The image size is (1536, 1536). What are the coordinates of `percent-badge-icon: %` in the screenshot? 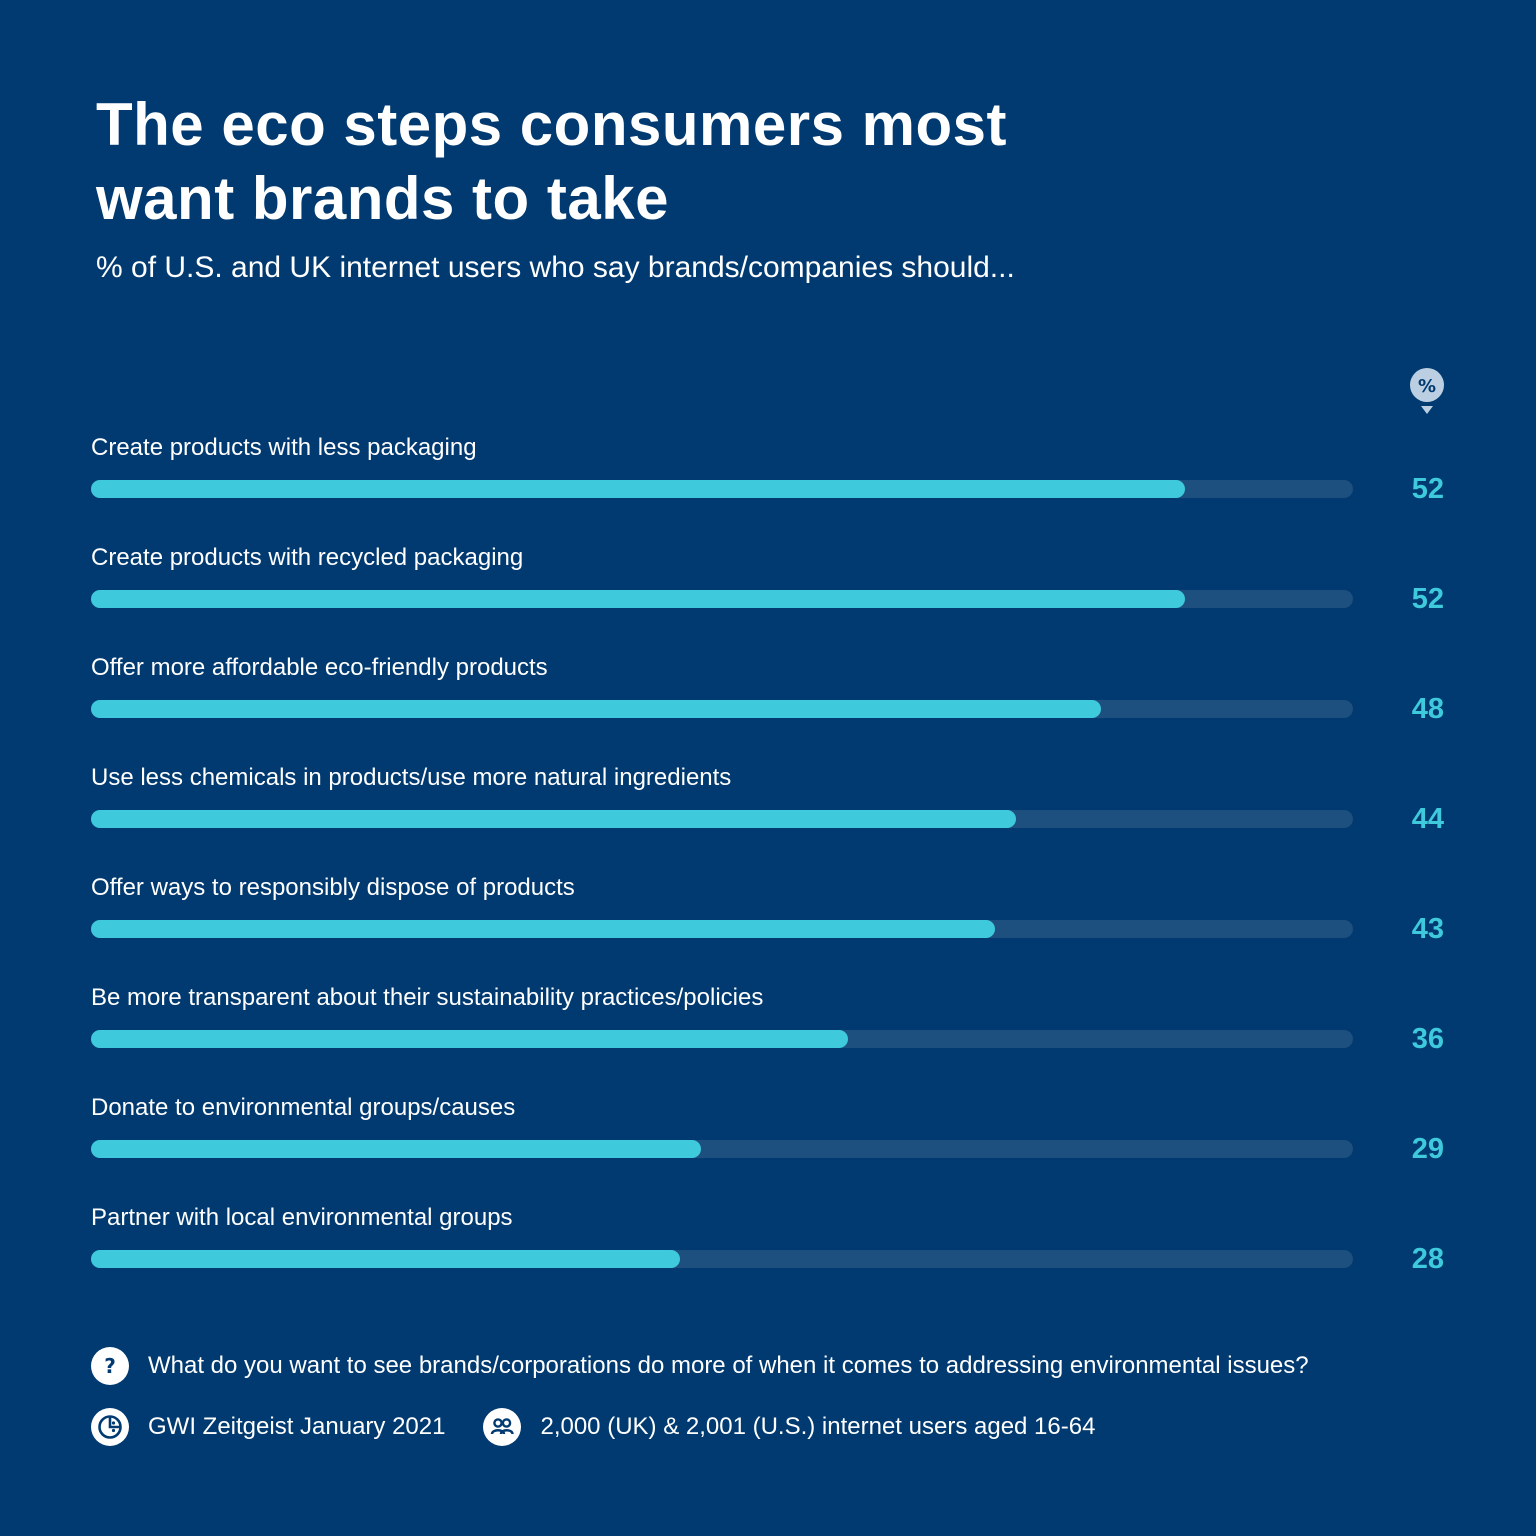 It's located at (1427, 391).